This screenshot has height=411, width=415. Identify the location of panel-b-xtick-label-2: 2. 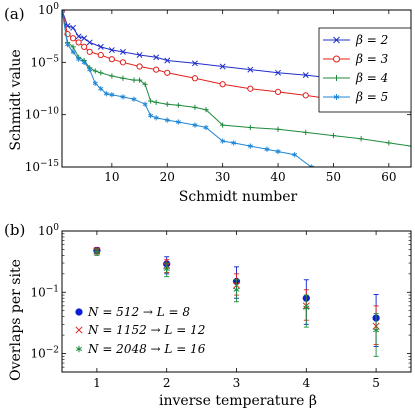
(167, 383).